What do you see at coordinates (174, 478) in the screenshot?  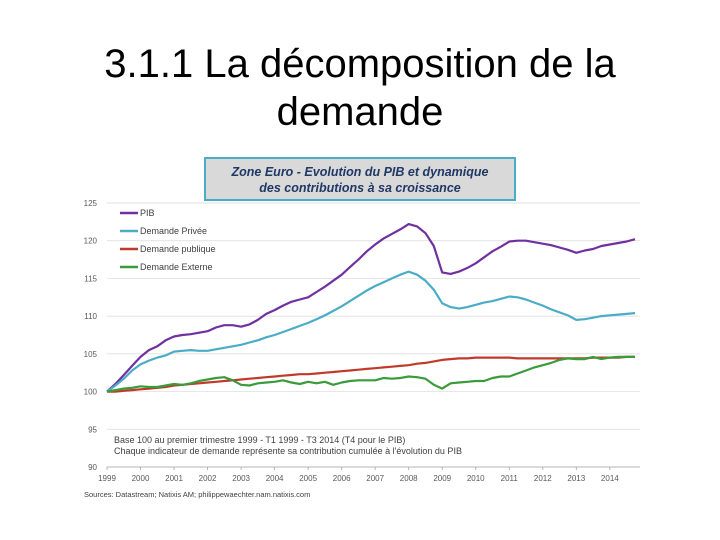 I see `x-tick-label: 2001` at bounding box center [174, 478].